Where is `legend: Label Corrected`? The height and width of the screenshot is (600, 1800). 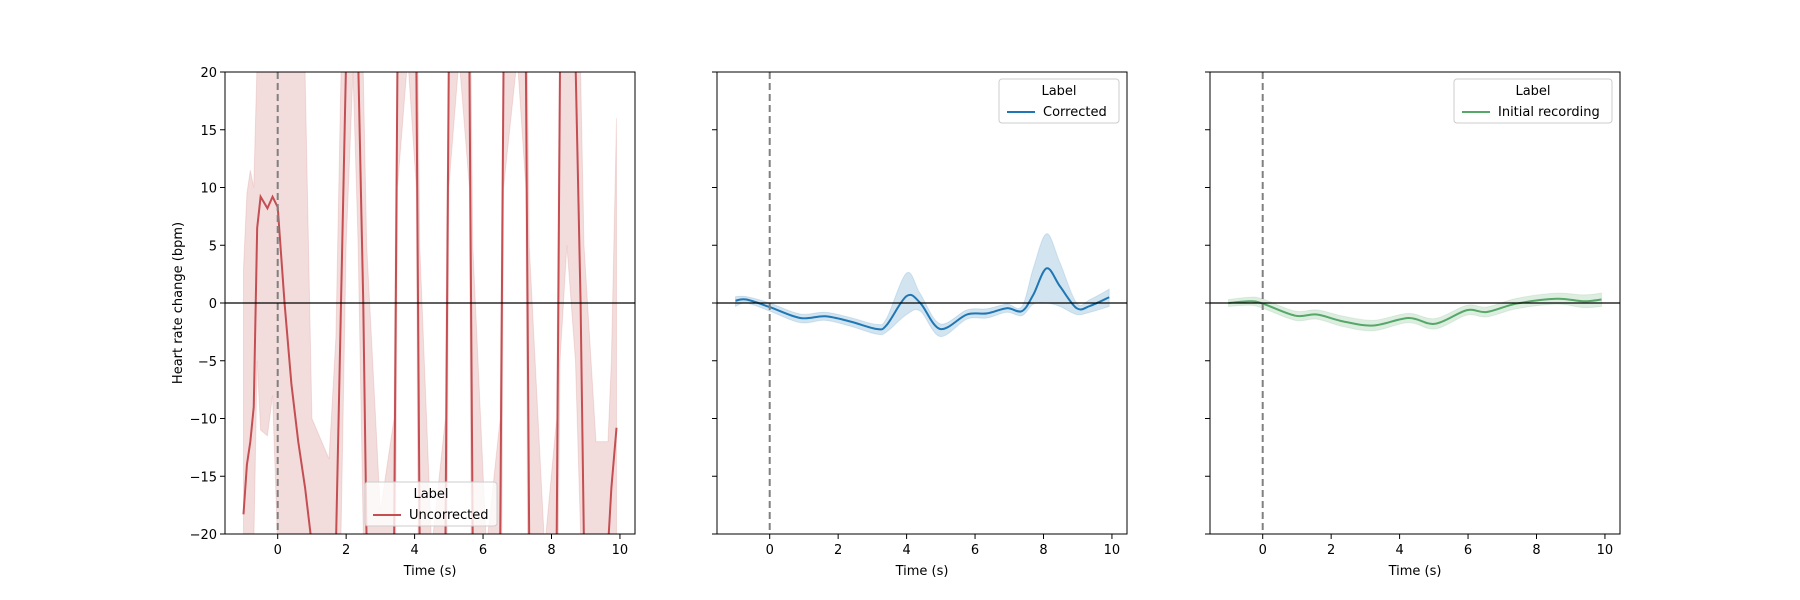
legend: Label Corrected is located at coordinates (1059, 101).